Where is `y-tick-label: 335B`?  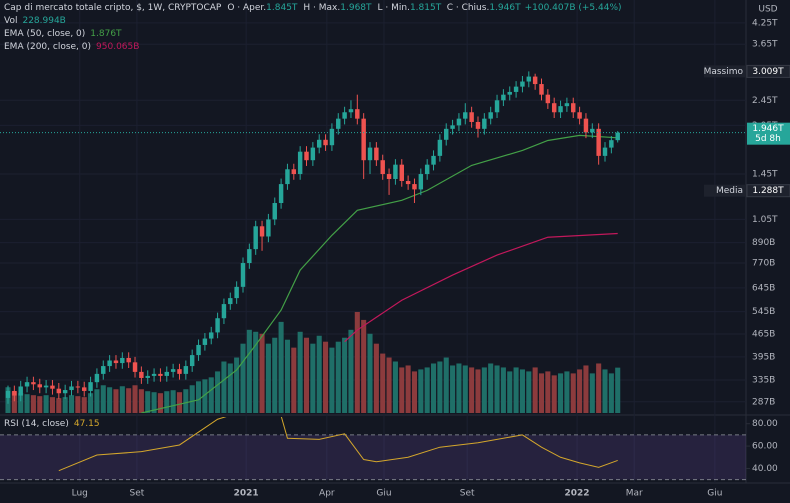
y-tick-label: 335B is located at coordinates (763, 381).